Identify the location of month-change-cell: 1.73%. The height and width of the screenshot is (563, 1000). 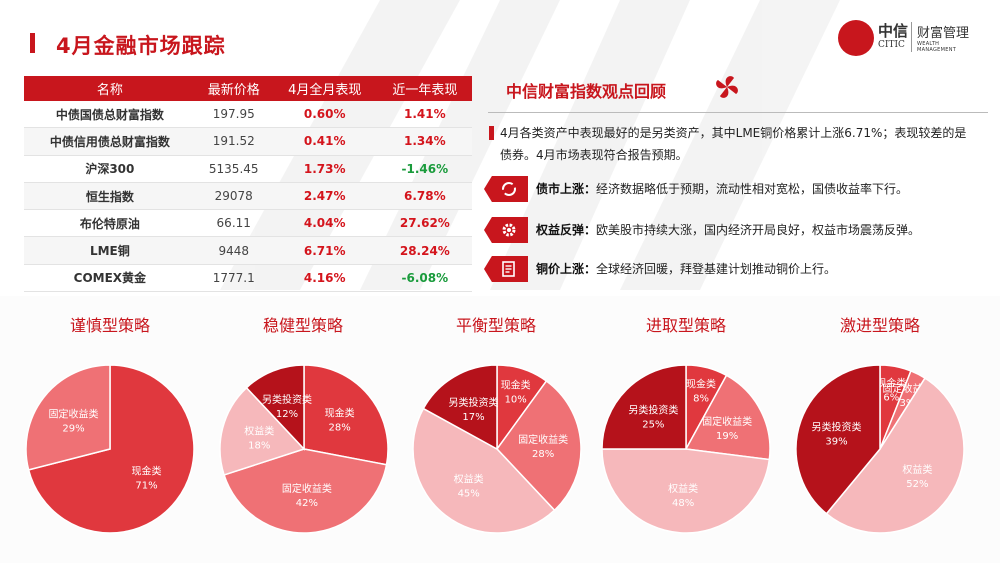
(324, 169).